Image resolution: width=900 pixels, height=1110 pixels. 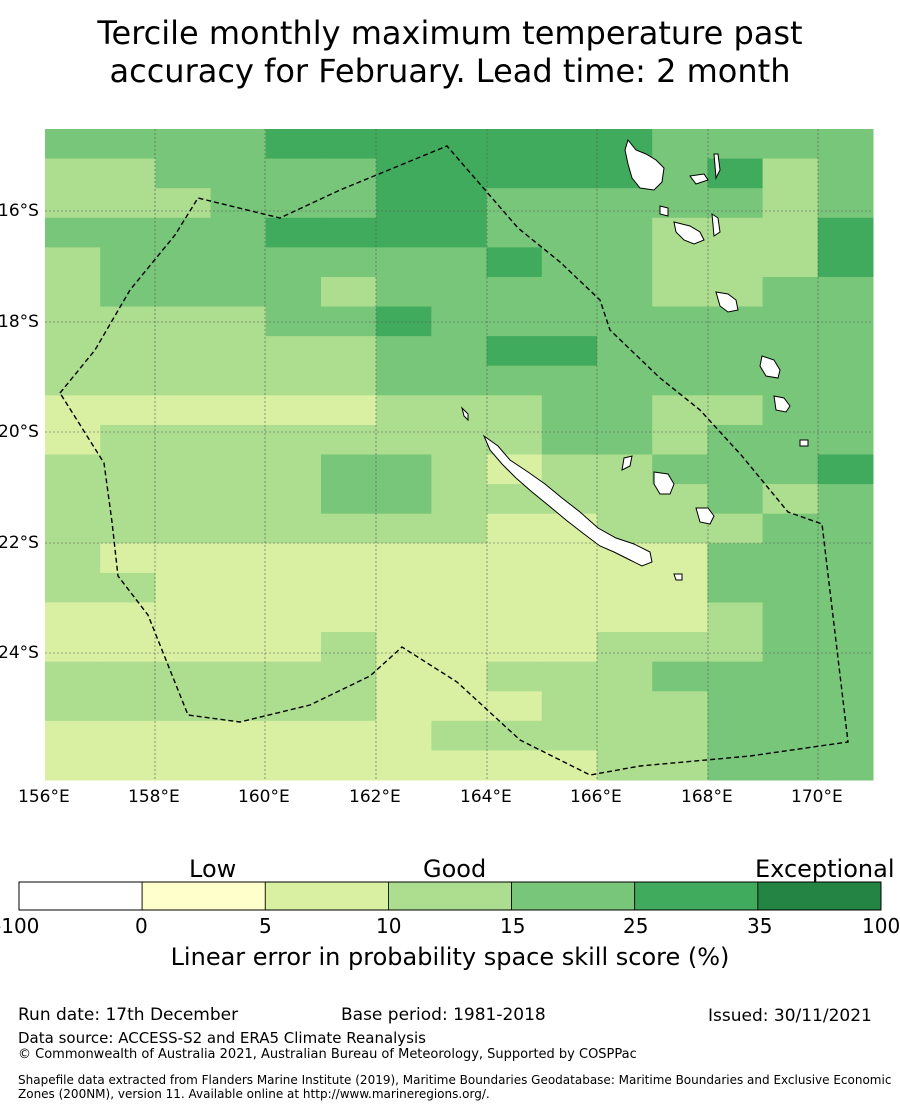 I want to click on base-period: Base period: 1981-2018, so click(x=443, y=1015).